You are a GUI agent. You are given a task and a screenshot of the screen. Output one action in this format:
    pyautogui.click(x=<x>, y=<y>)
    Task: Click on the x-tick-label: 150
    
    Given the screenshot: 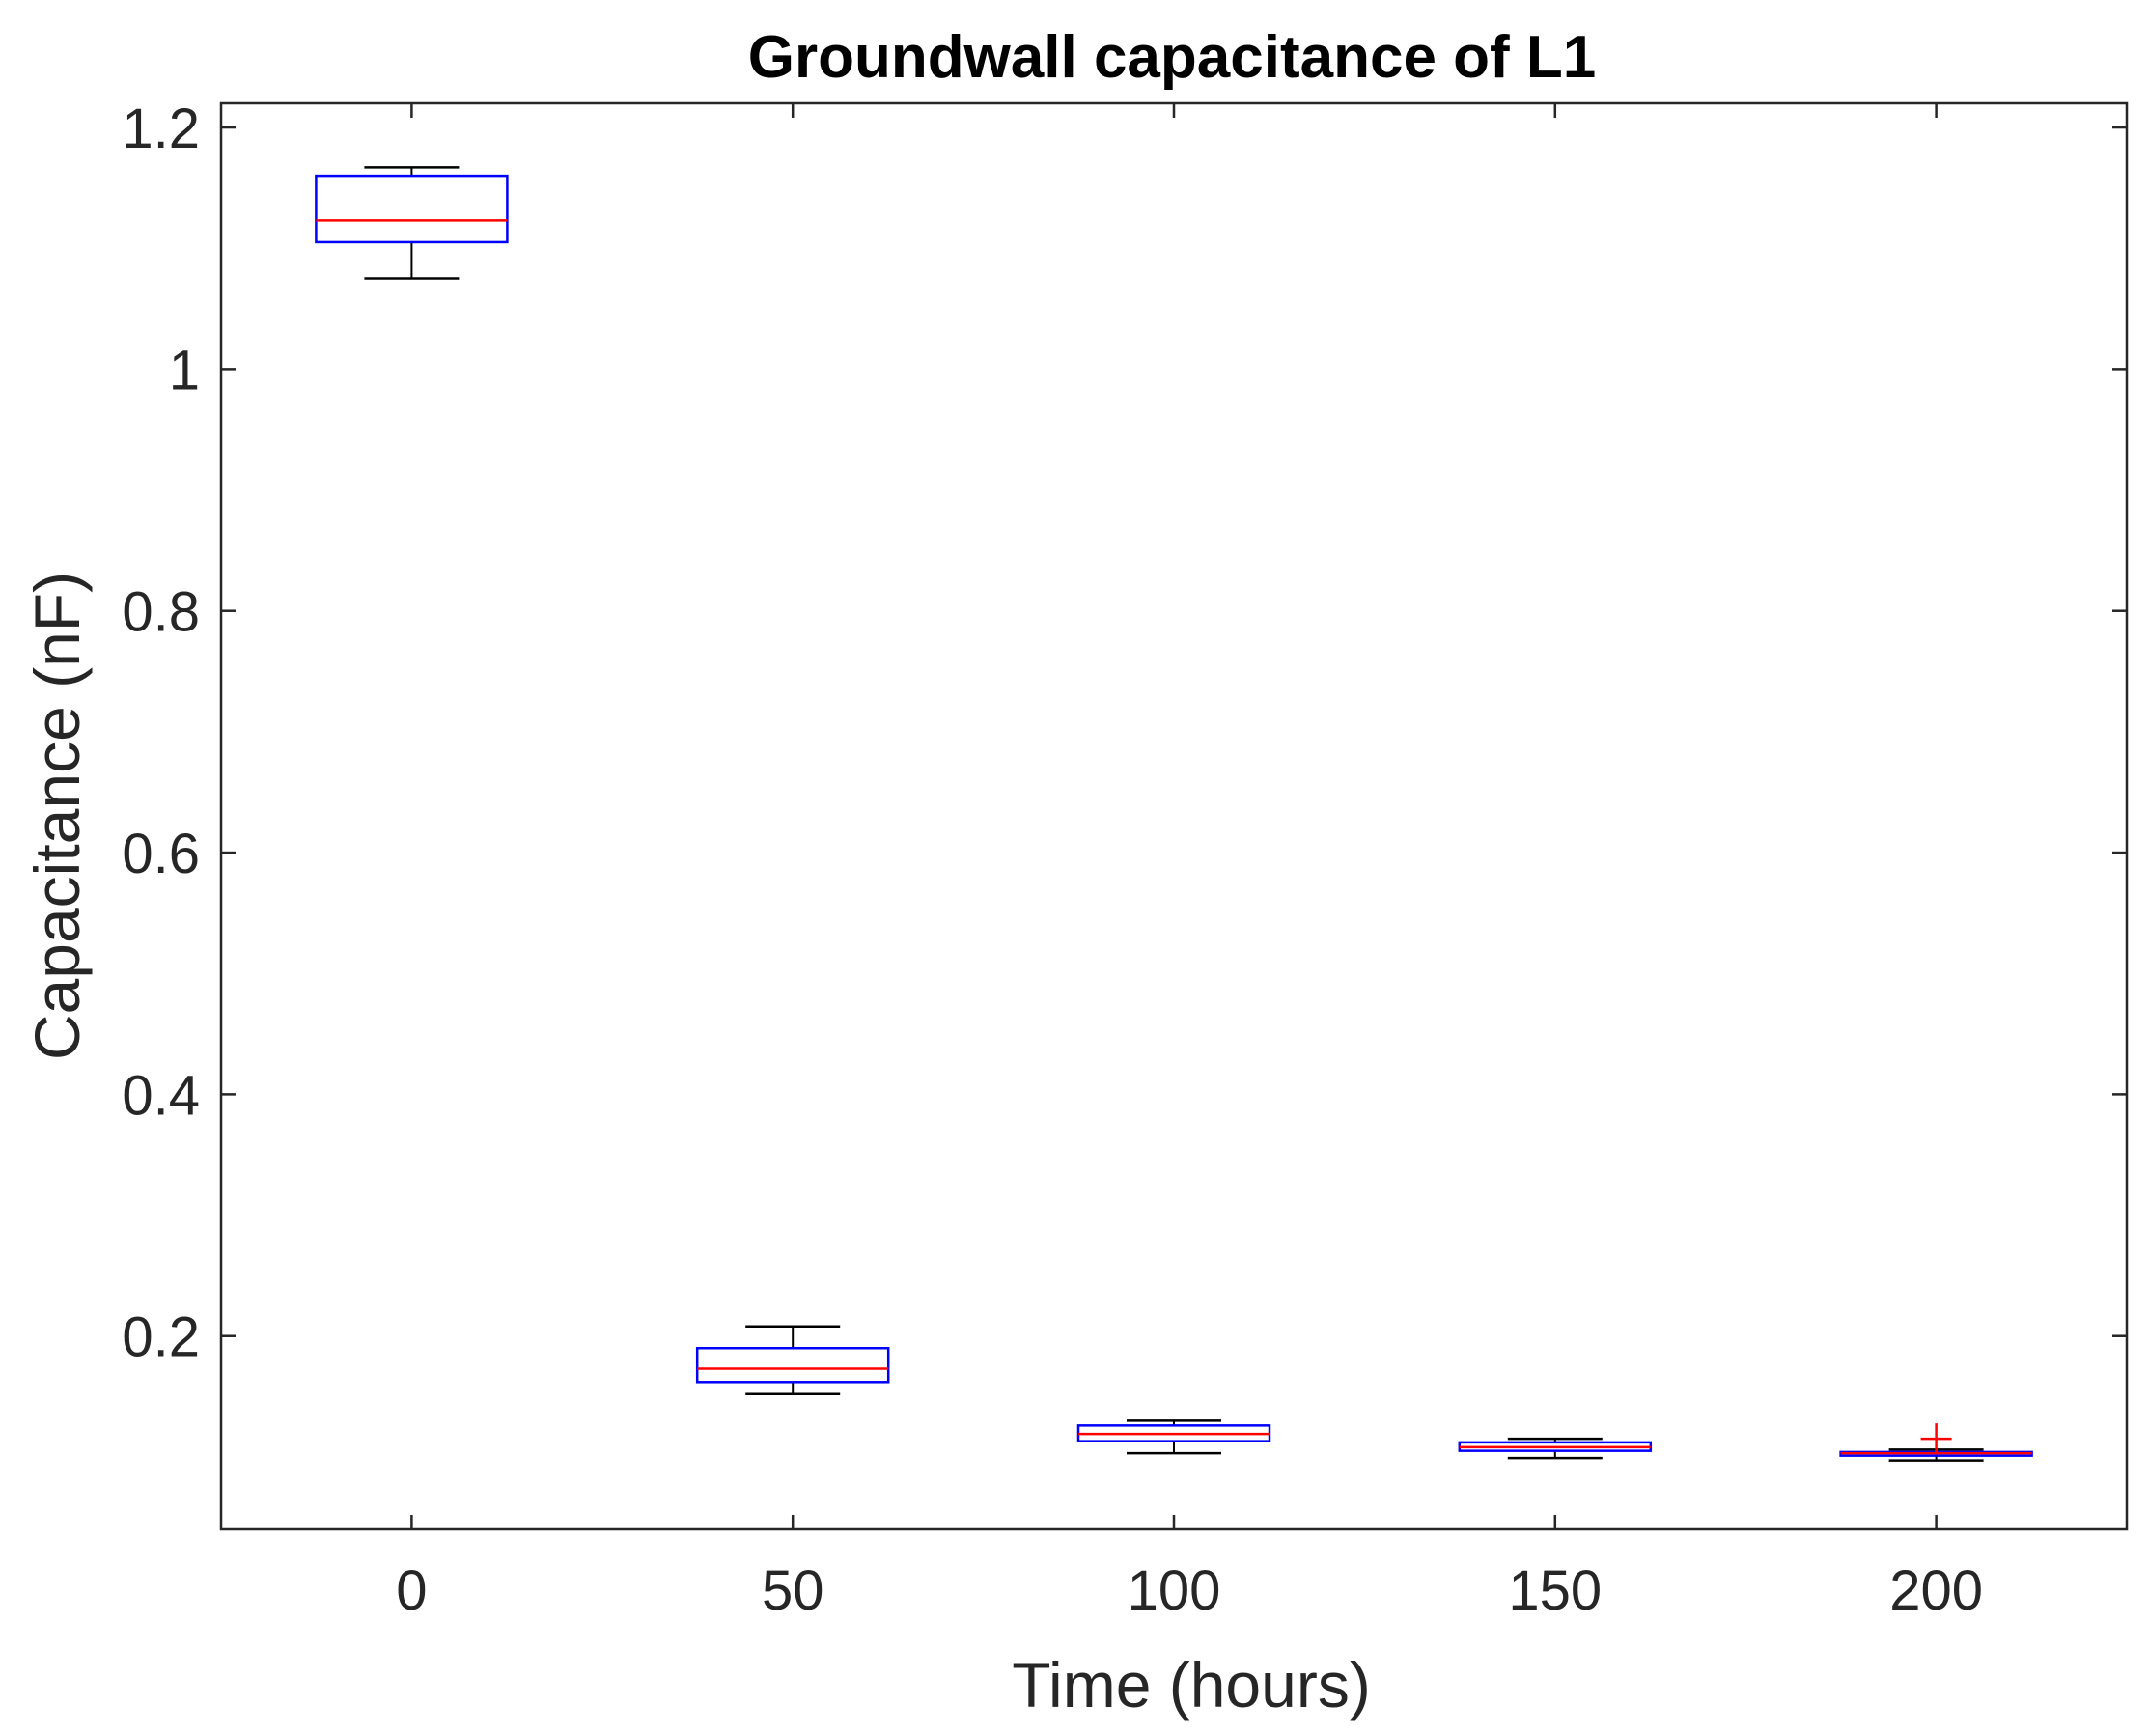 What is the action you would take?
    pyautogui.click(x=1555, y=1591)
    